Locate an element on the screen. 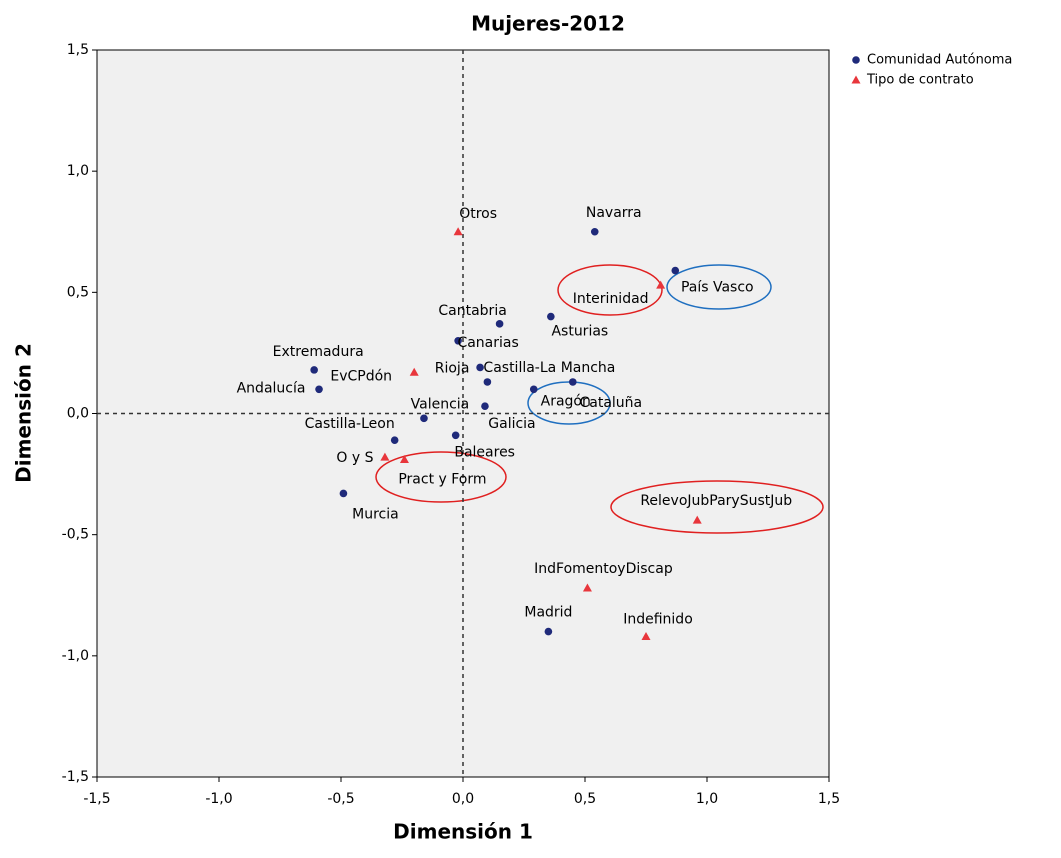  x-tick-label: 1,0 is located at coordinates (707, 799).